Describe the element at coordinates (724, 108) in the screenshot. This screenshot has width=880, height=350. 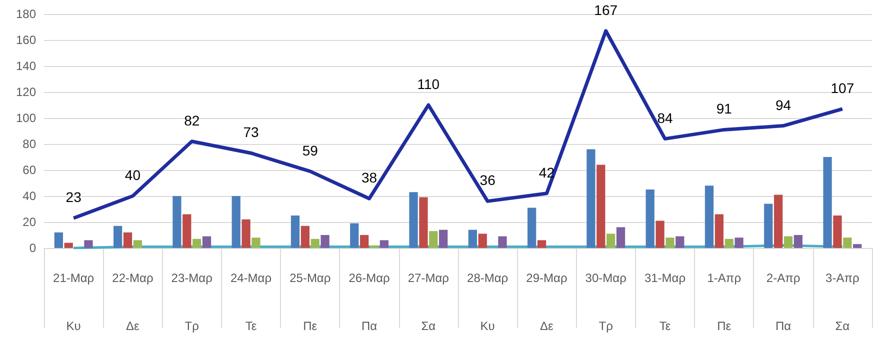
I see `data-label: 91` at that location.